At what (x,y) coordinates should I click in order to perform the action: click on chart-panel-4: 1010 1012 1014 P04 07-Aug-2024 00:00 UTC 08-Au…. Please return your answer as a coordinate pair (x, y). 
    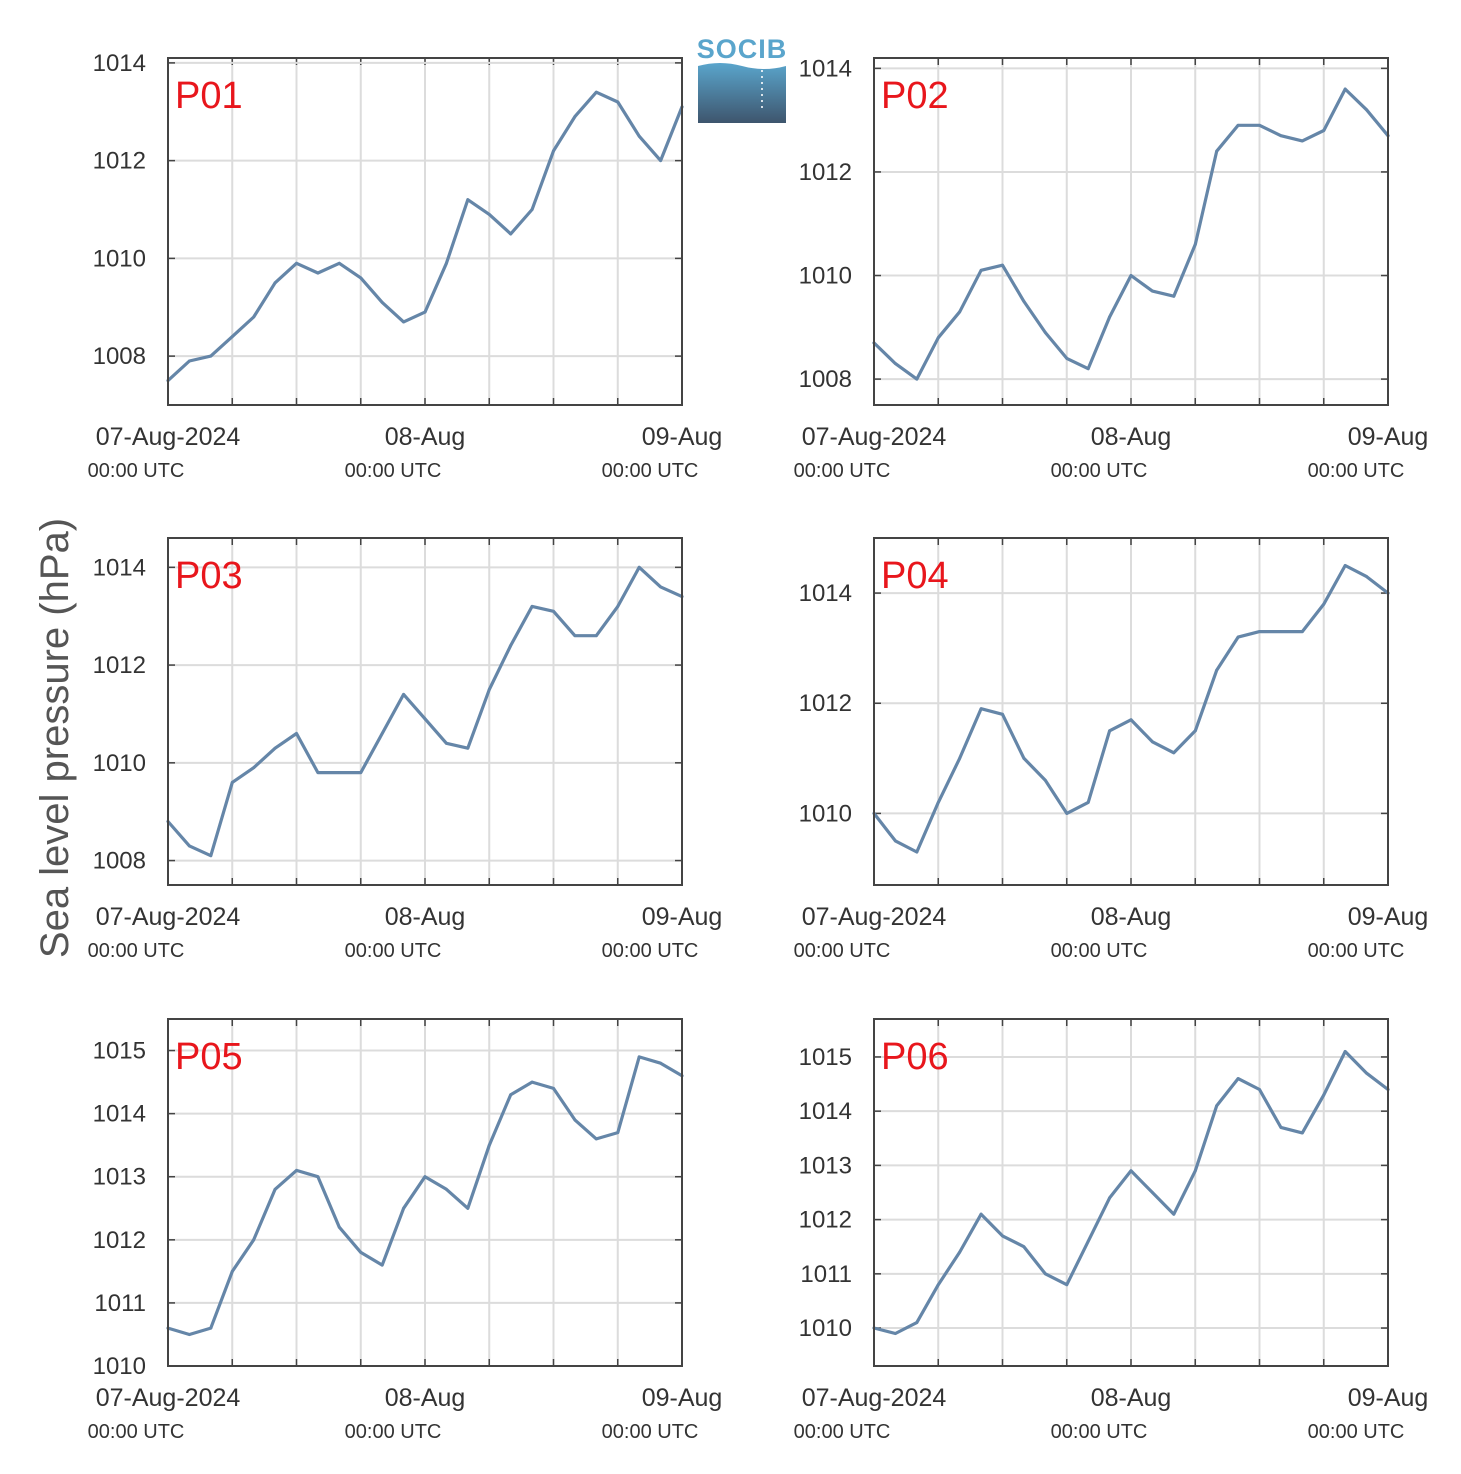
    Looking at the image, I should click on (1111, 749).